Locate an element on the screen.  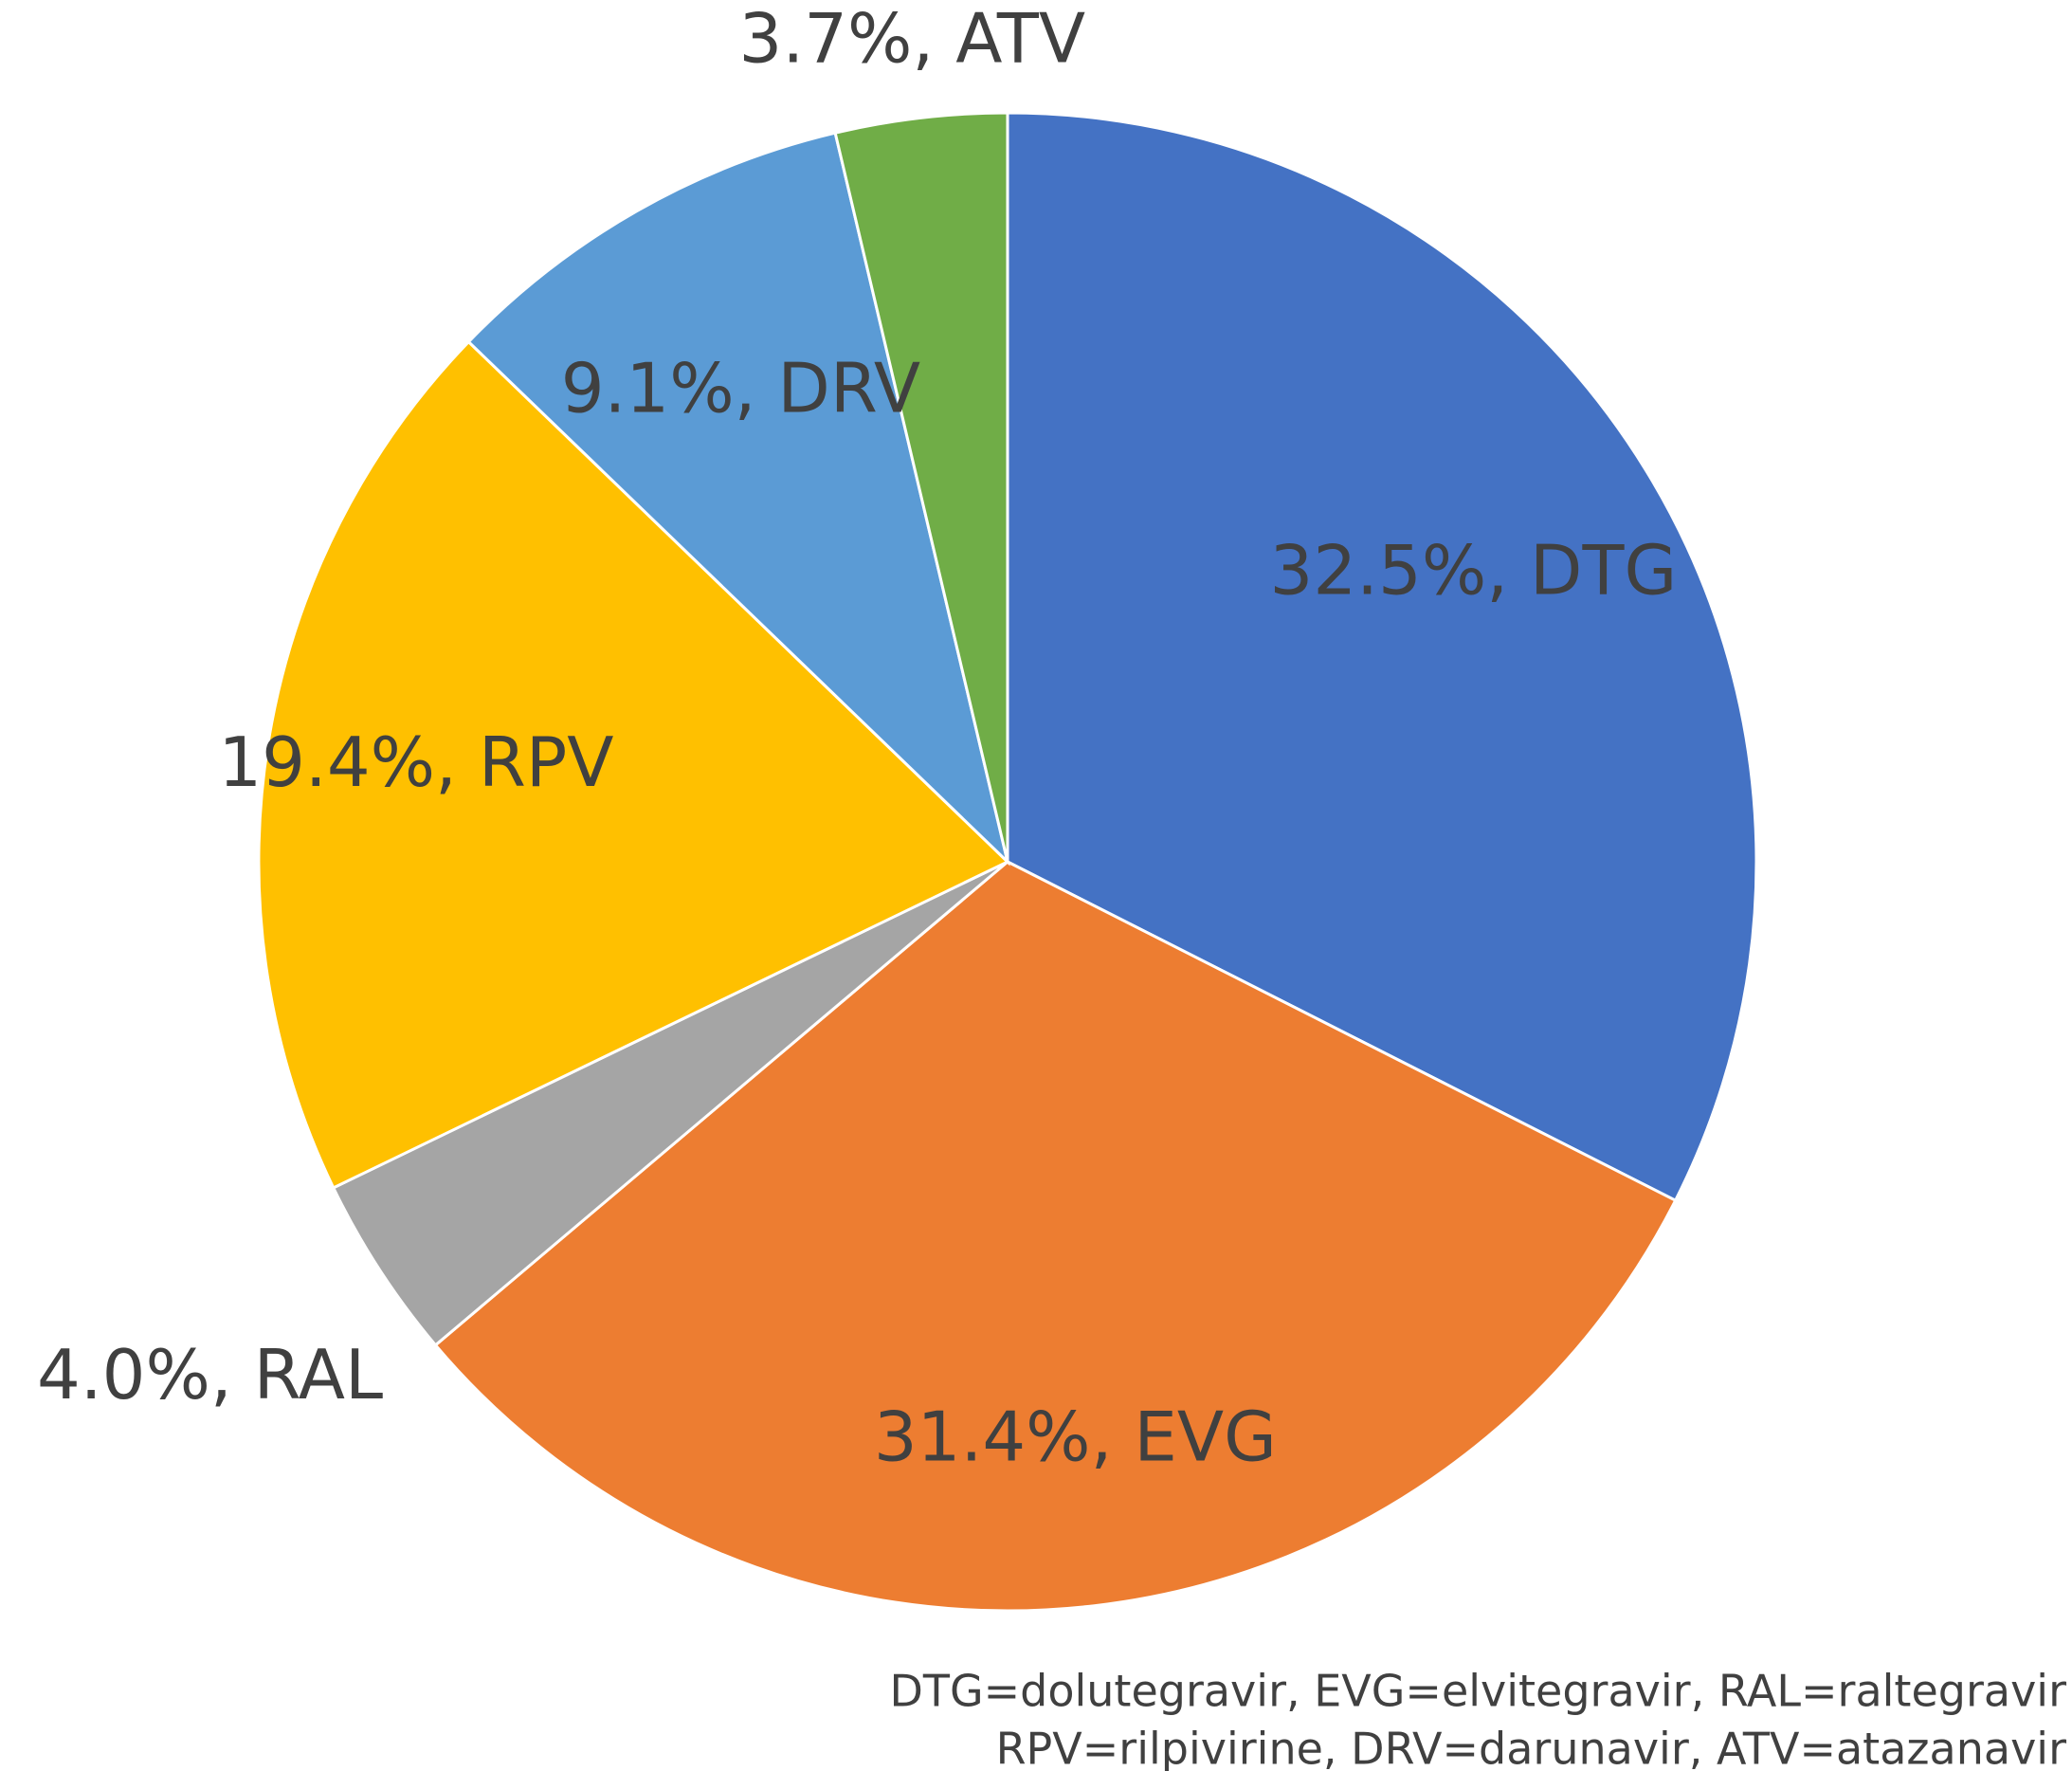
data-label: 31.4%, EVG is located at coordinates (1075, 1437).